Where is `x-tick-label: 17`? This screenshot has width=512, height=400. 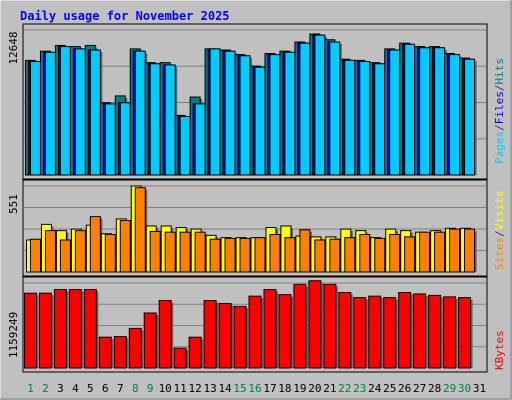 x-tick-label: 17 is located at coordinates (269, 388).